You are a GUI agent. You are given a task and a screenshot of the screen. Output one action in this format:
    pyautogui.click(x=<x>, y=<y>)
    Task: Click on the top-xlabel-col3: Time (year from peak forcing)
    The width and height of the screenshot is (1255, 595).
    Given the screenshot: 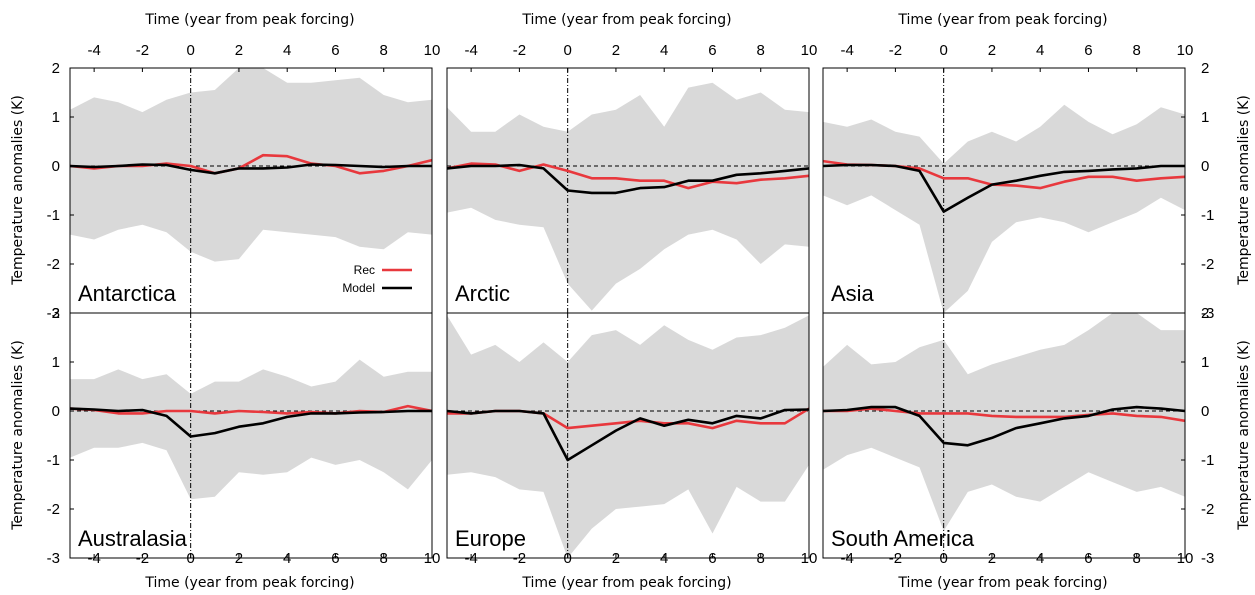 What is the action you would take?
    pyautogui.click(x=1002, y=20)
    